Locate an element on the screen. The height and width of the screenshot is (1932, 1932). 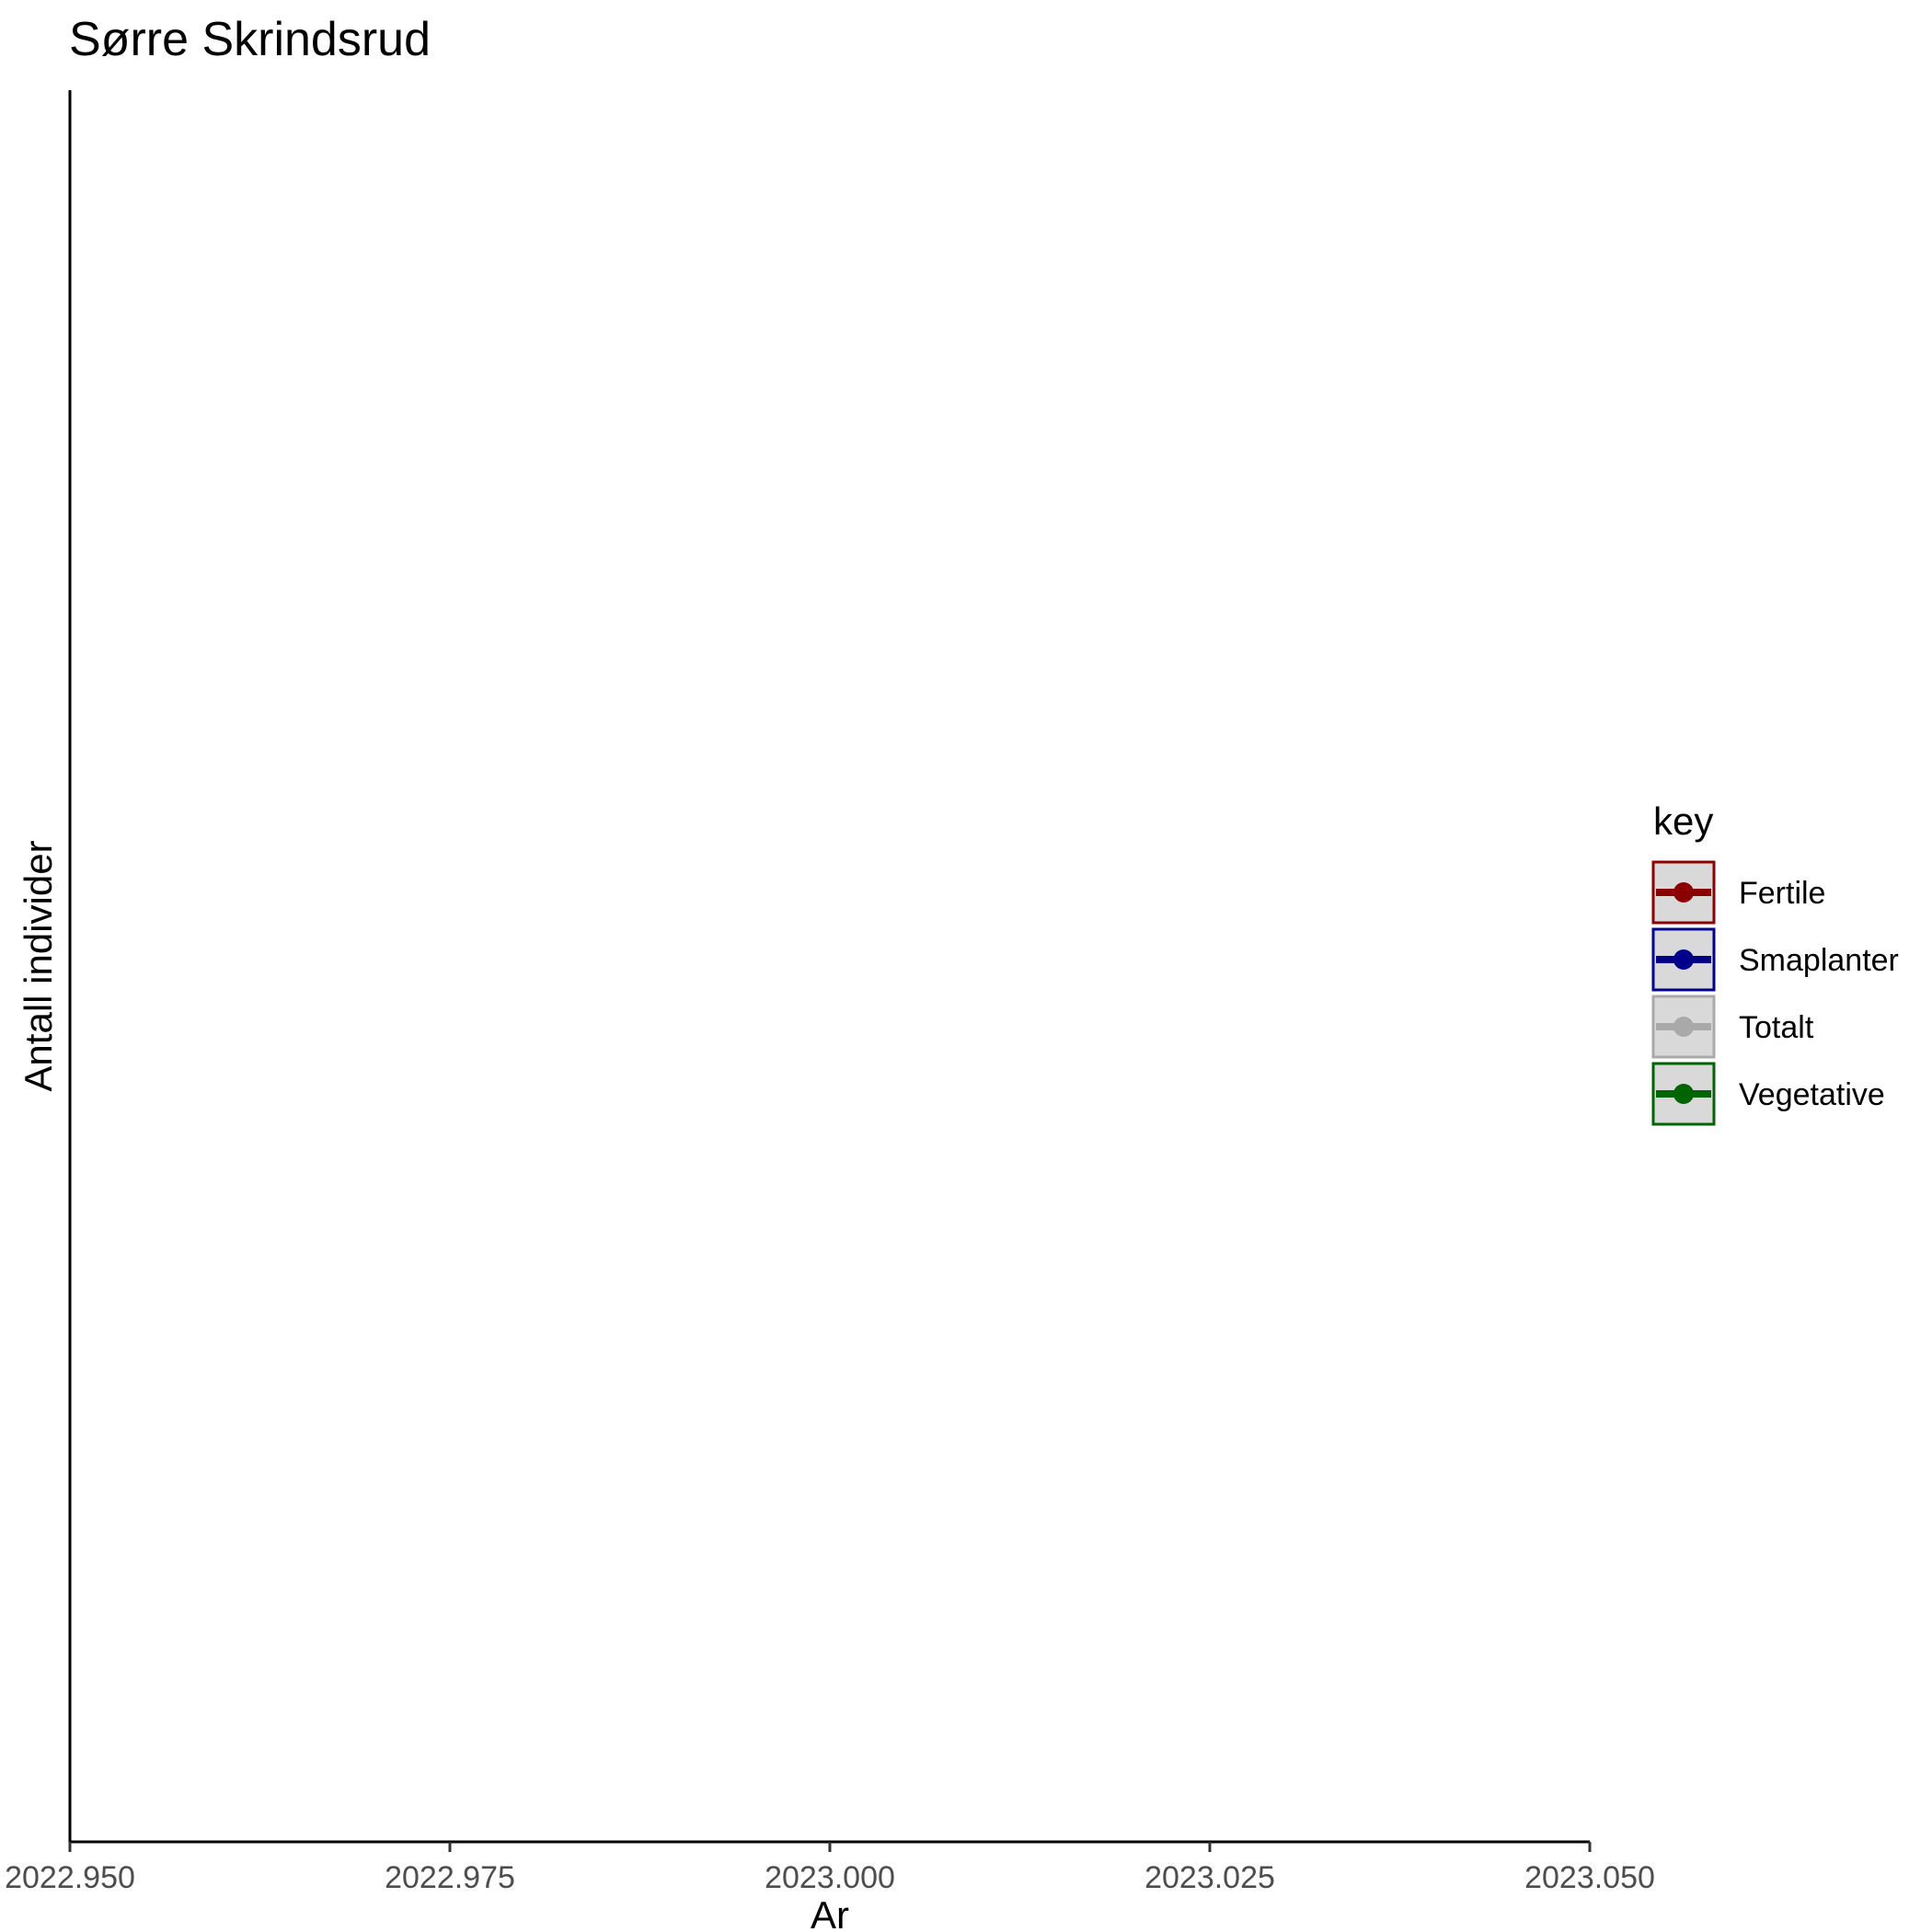
legend-entry-vegetative: Vegetative is located at coordinates (1768, 1094).